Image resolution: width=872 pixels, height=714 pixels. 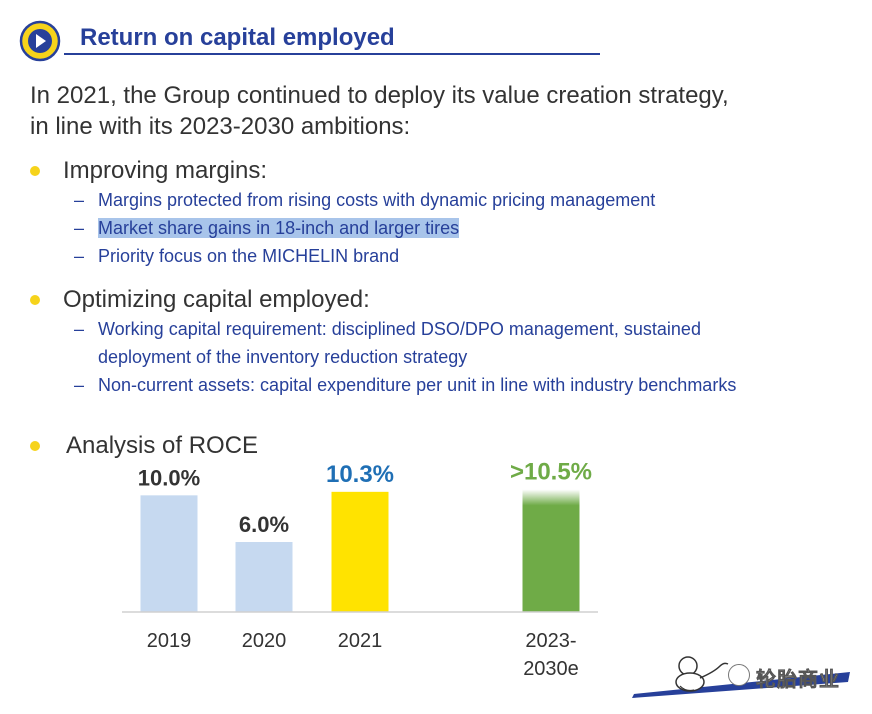 What do you see at coordinates (551, 472) in the screenshot?
I see `data-label: >10.5%` at bounding box center [551, 472].